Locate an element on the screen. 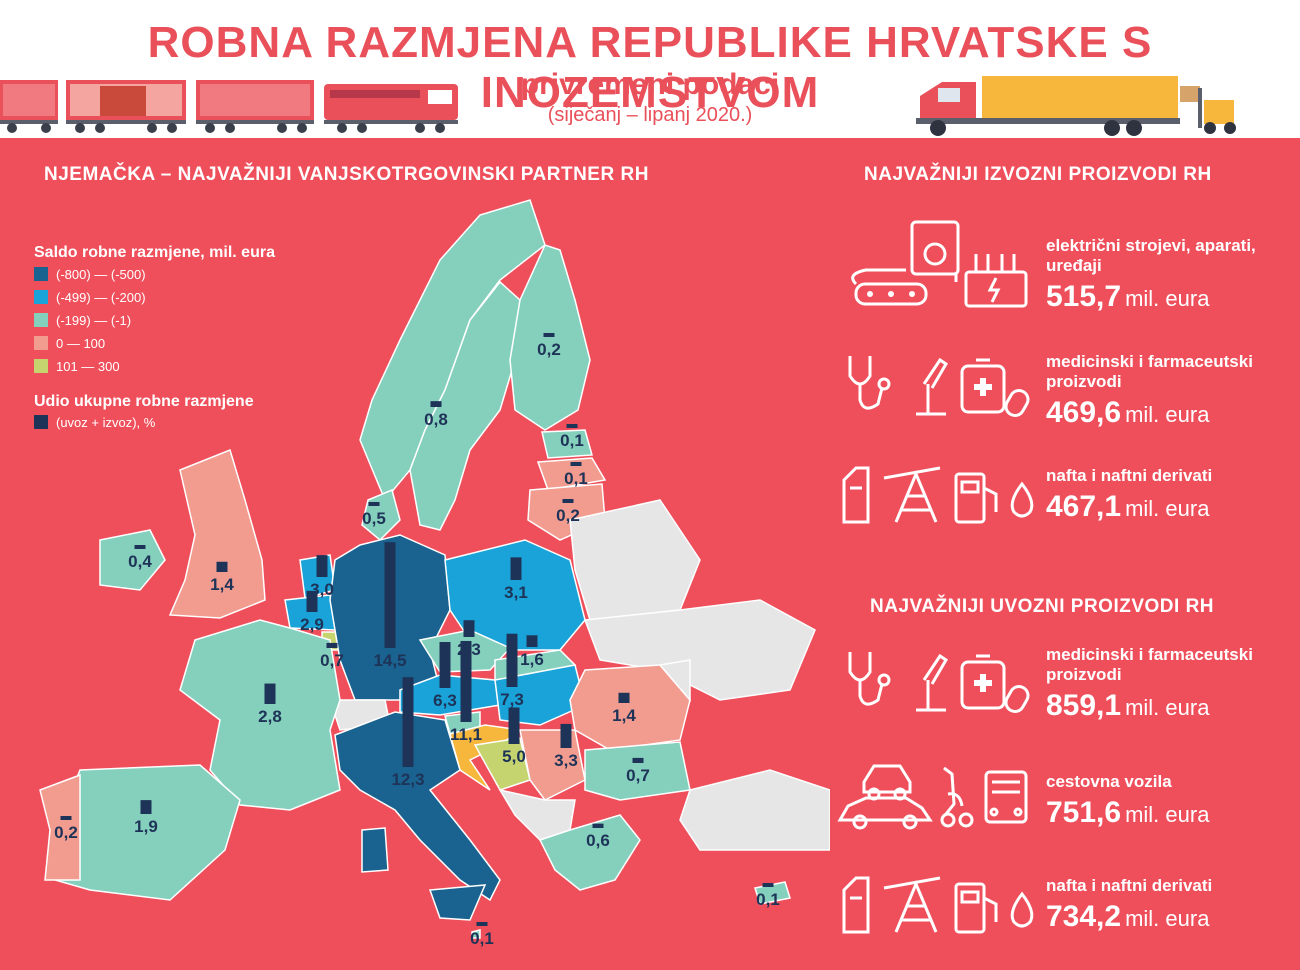 This screenshot has height=970, width=1300. share-label-sweden: 0,8 is located at coordinates (436, 419).